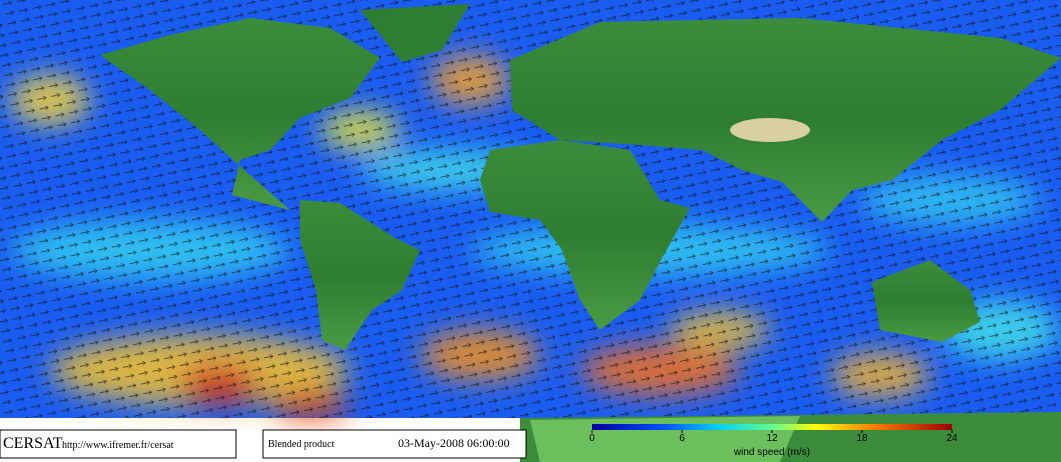  Describe the element at coordinates (952, 438) in the screenshot. I see `colorbar-tick-label: 24` at that location.